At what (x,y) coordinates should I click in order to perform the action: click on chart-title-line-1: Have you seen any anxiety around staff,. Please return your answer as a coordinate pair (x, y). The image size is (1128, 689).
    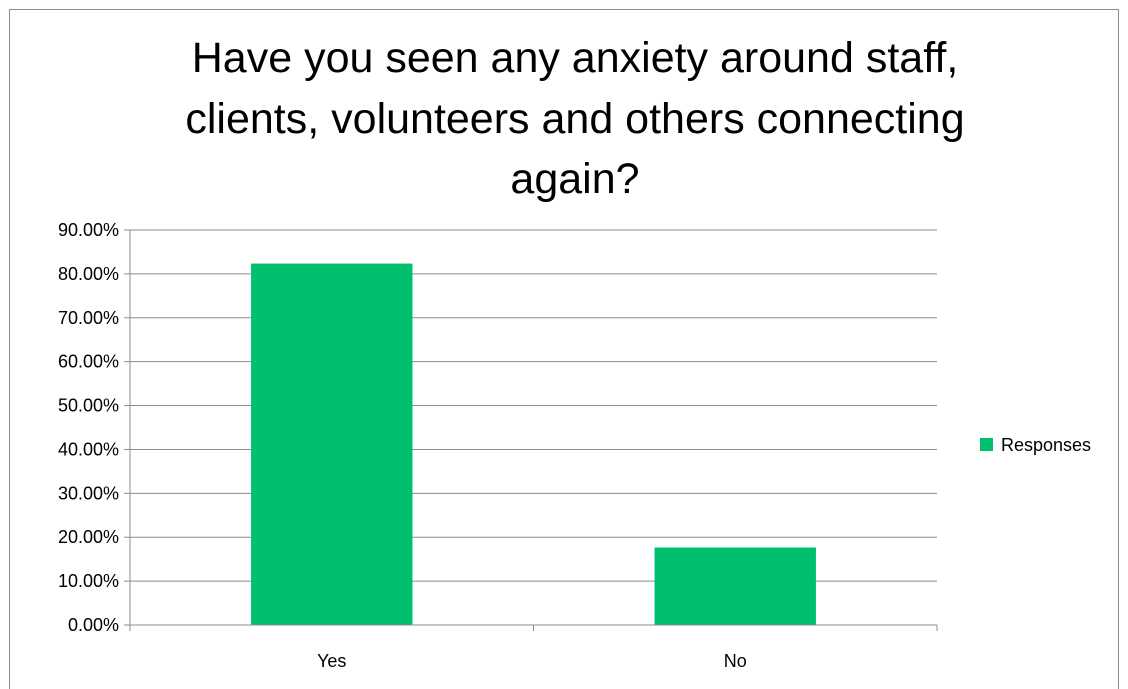
    Looking at the image, I should click on (575, 58).